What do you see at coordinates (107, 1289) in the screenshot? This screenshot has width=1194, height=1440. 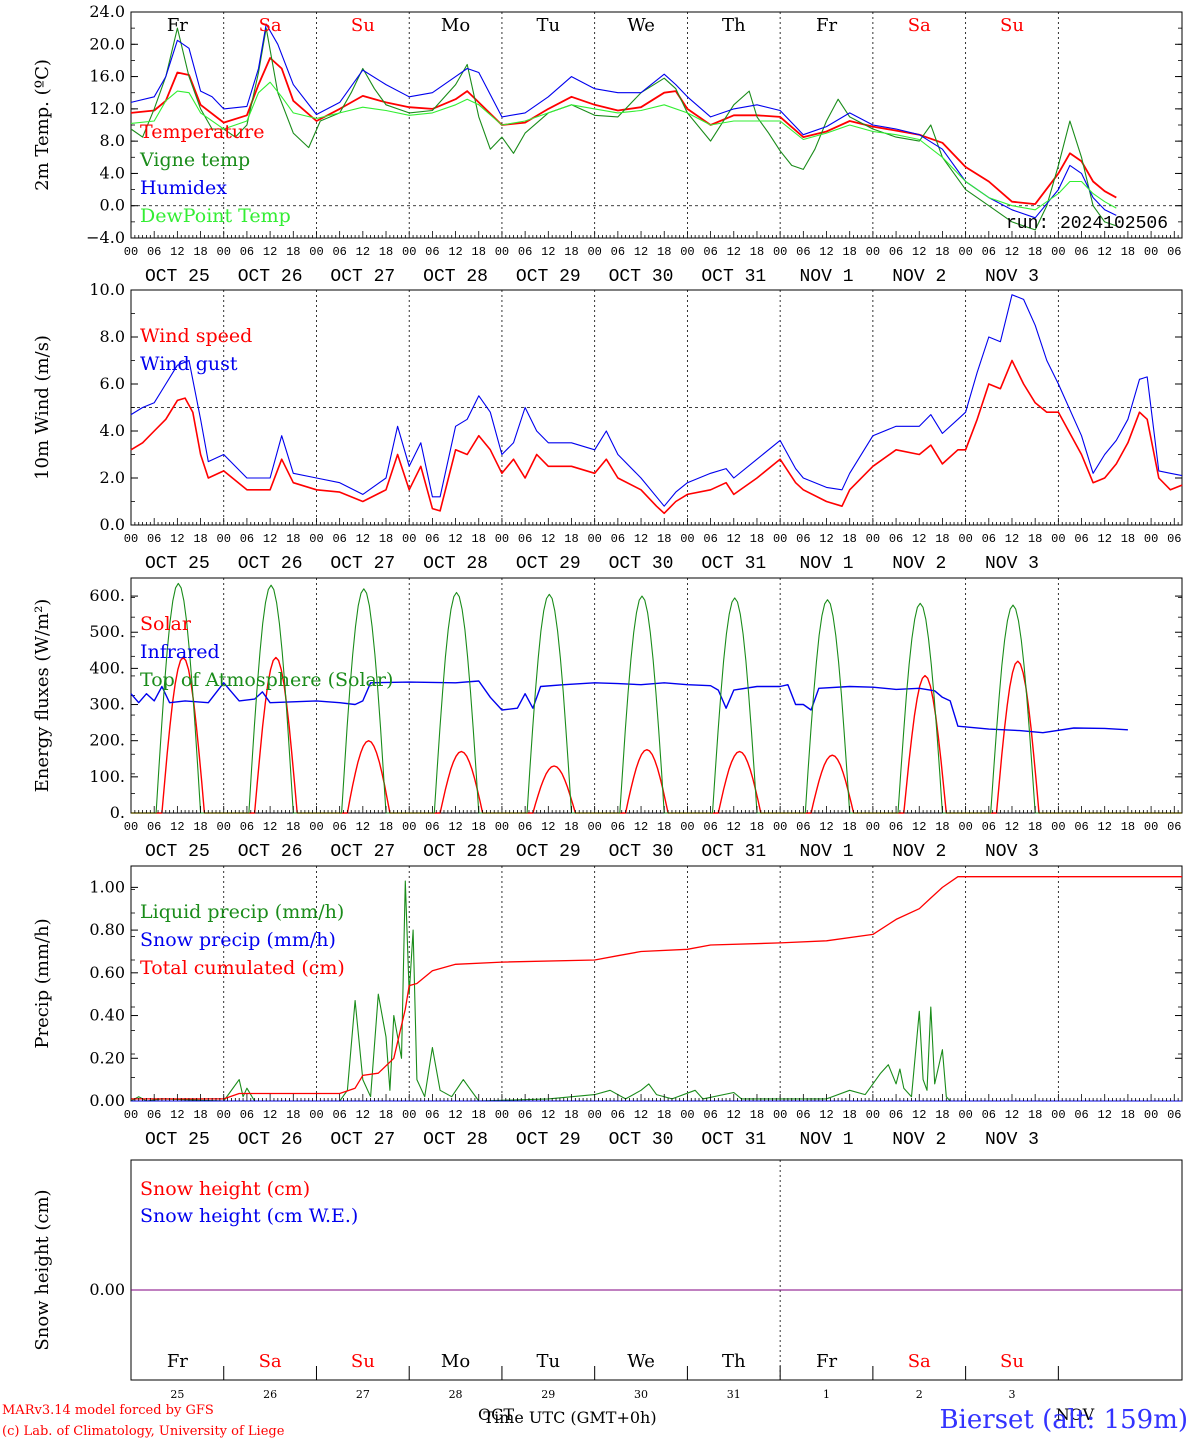 I see `y-tick-label: 0.00` at bounding box center [107, 1289].